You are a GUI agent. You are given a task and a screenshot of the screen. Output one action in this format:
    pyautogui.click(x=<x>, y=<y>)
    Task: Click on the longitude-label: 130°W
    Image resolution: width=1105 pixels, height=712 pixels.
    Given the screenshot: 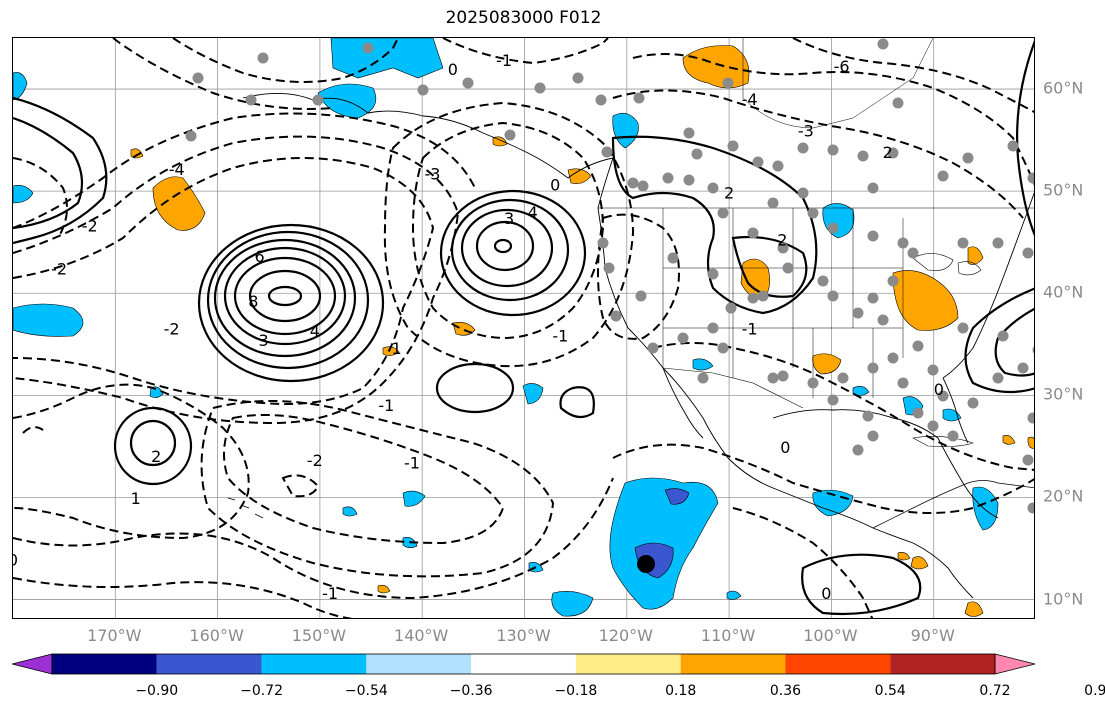 What is the action you would take?
    pyautogui.click(x=523, y=635)
    